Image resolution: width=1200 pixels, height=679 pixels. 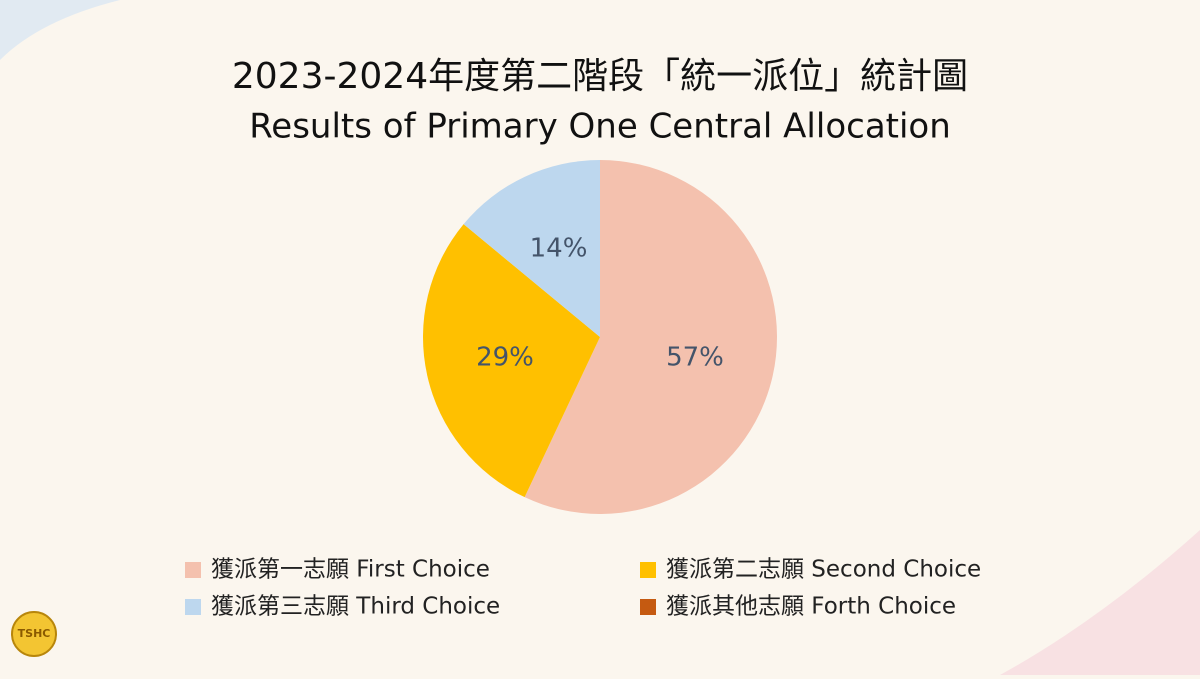 I want to click on logo-text: TSHC, so click(x=34, y=633).